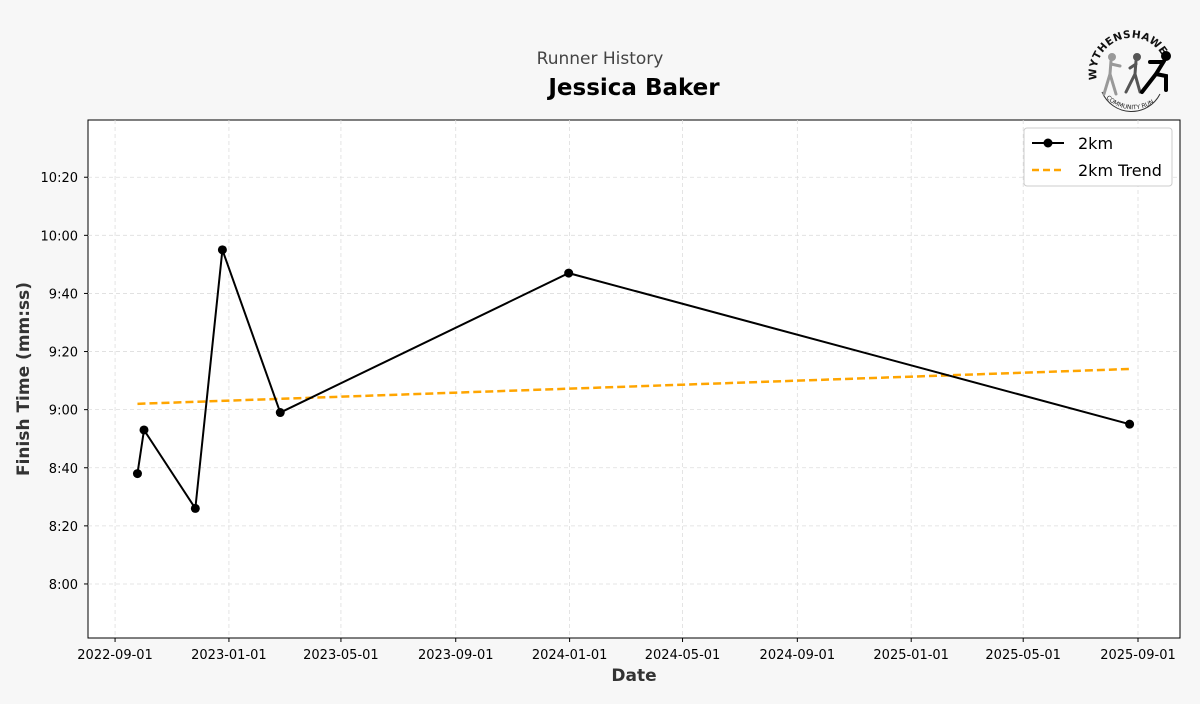 The width and height of the screenshot is (1200, 704). I want to click on chart-subtitle: Runner History, so click(600, 59).